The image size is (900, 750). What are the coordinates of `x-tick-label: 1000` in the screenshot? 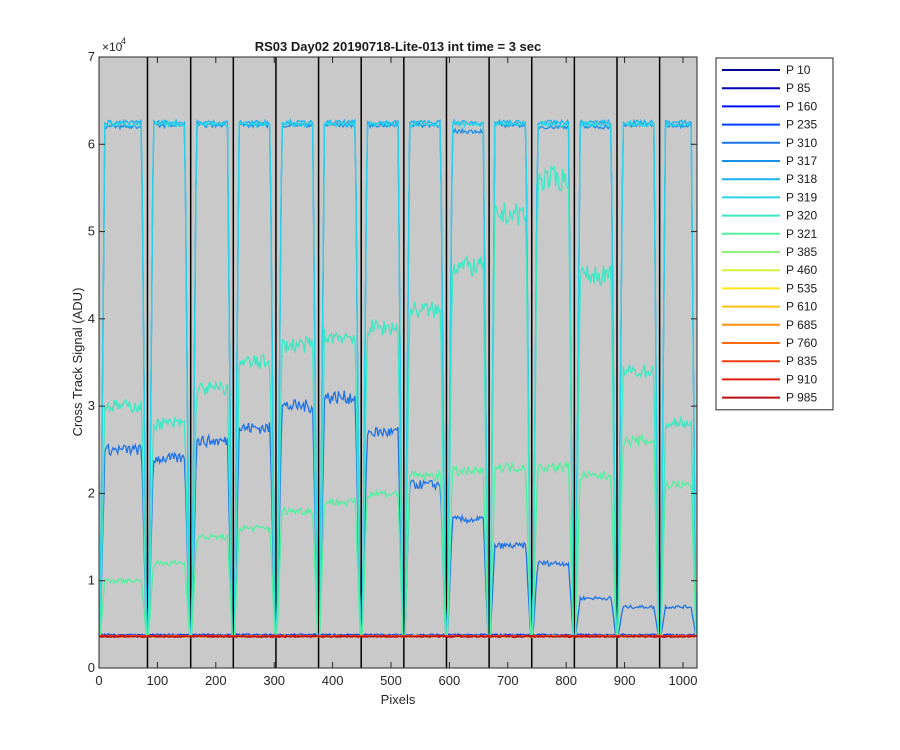 It's located at (683, 680).